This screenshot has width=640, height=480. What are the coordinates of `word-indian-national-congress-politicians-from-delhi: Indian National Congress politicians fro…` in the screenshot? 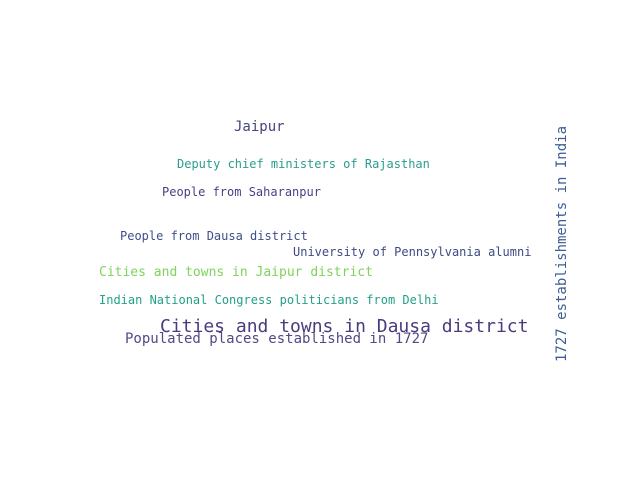 It's located at (269, 300).